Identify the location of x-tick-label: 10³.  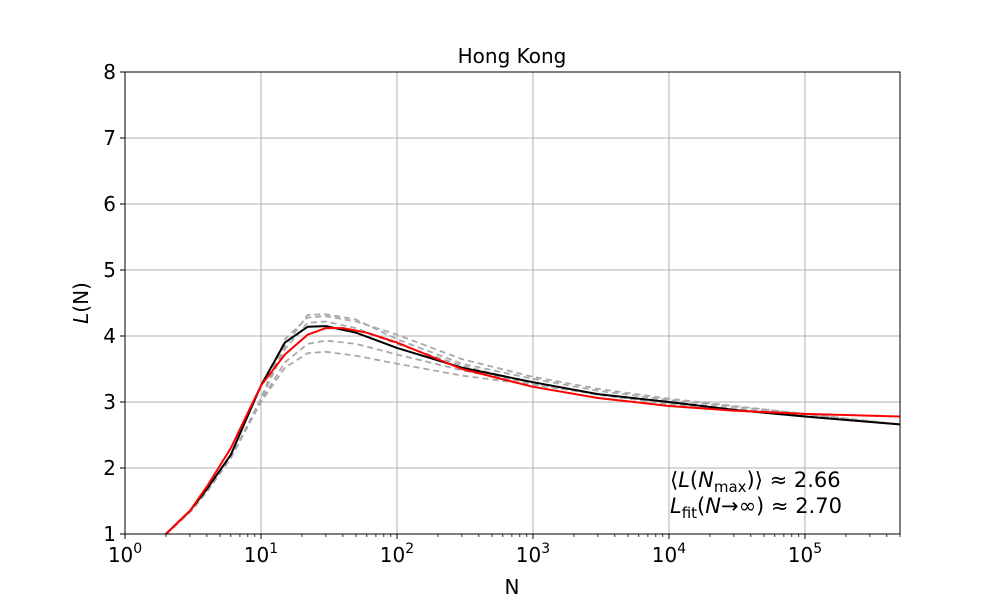
(533, 554).